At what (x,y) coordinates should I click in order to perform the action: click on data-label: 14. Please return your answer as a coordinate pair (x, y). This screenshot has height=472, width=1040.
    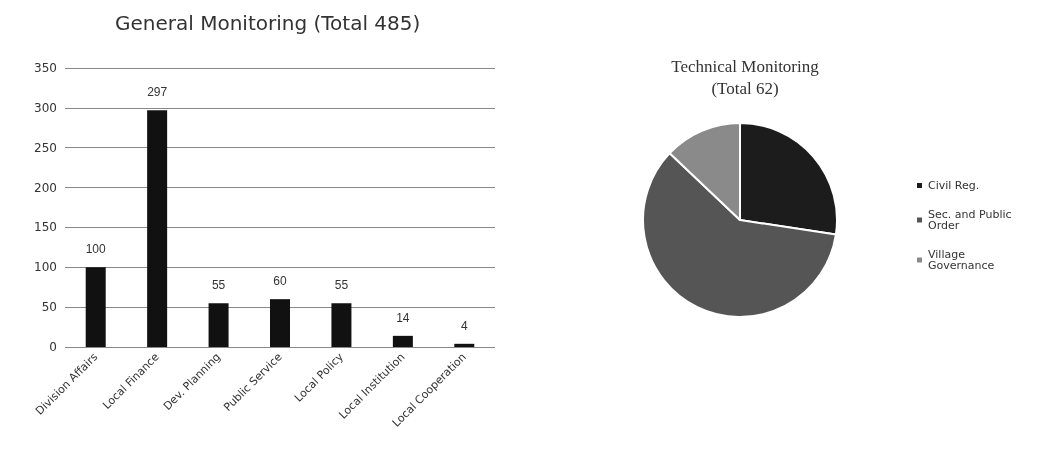
    Looking at the image, I should click on (403, 317).